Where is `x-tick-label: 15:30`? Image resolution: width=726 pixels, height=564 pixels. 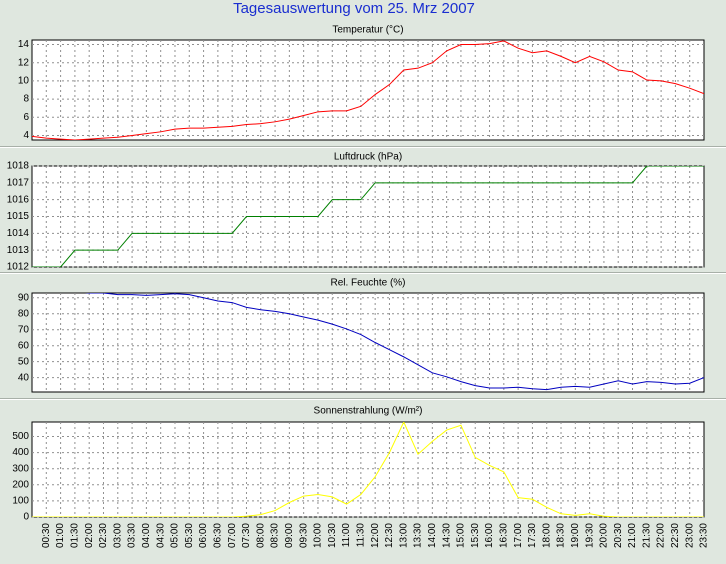
x-tick-label: 15:30 is located at coordinates (475, 535).